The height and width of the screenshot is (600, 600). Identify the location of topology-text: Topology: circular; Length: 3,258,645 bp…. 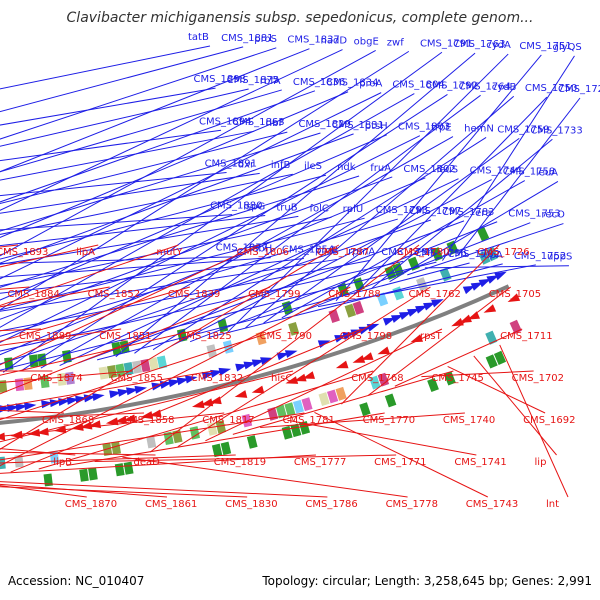
(427, 581).